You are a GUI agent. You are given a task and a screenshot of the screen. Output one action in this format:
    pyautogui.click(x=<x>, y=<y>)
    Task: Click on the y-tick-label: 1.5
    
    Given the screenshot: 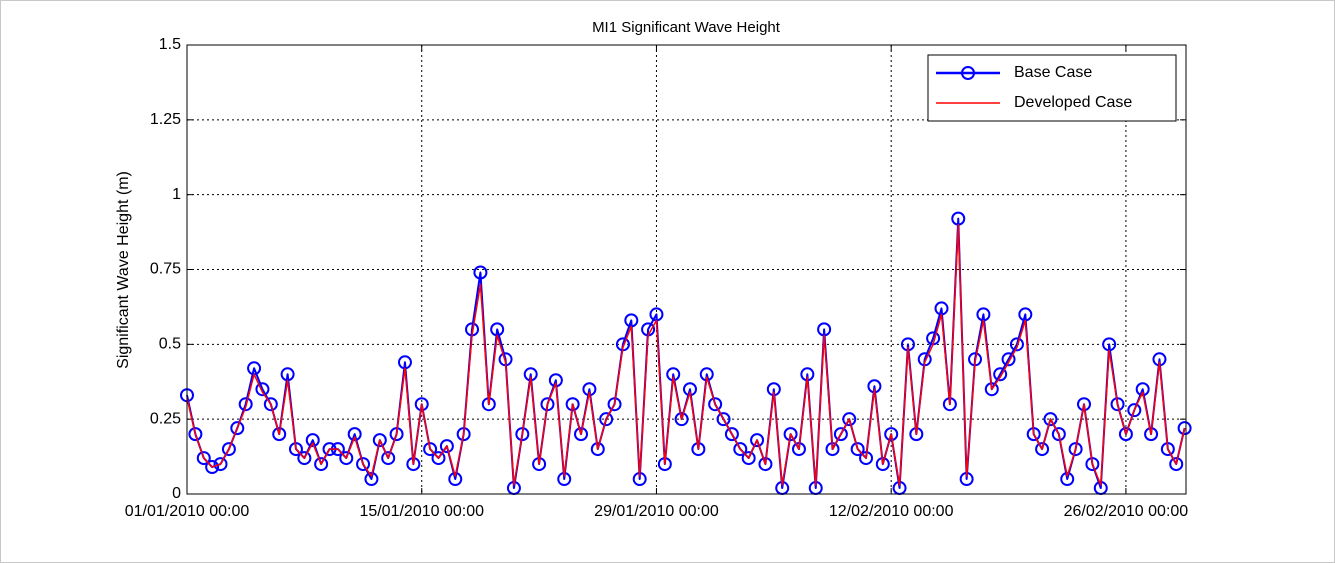 What is the action you would take?
    pyautogui.click(x=170, y=44)
    